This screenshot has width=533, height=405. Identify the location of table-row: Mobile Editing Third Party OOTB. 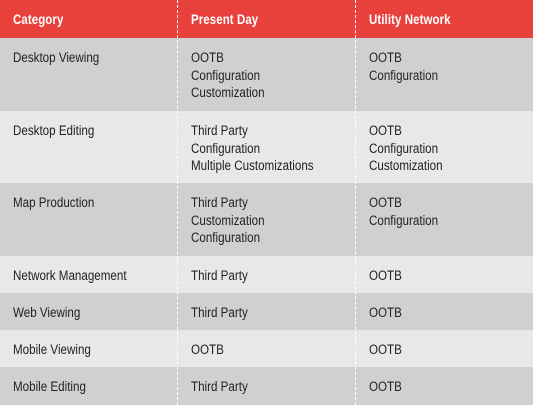
(266, 386).